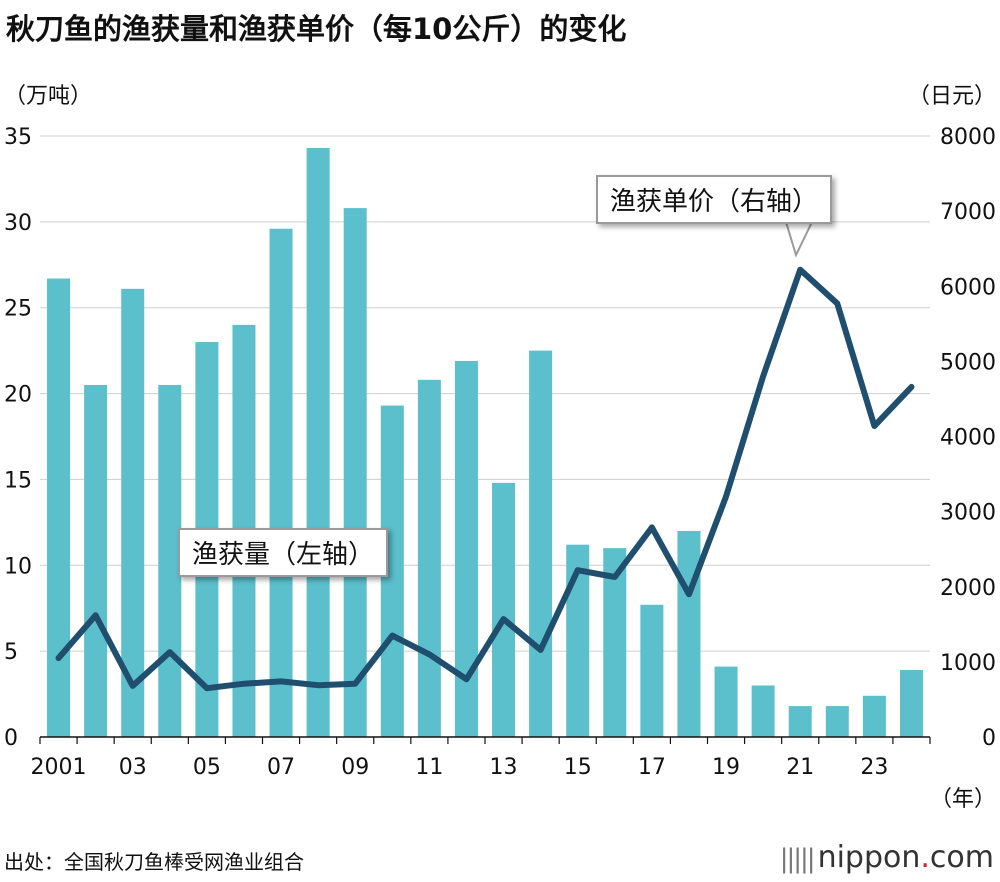 This screenshot has height=882, width=1000. I want to click on right-tick-label: 1000, so click(968, 663).